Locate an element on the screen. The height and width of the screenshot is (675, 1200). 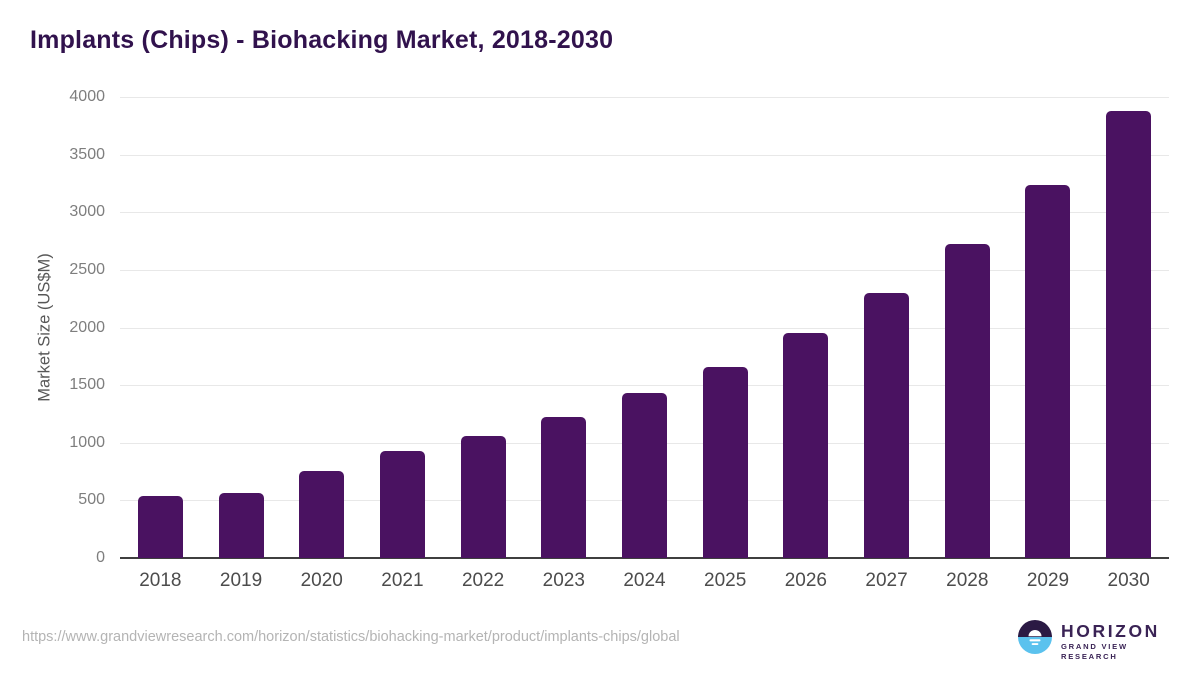
bar-2030 is located at coordinates (1129, 334).